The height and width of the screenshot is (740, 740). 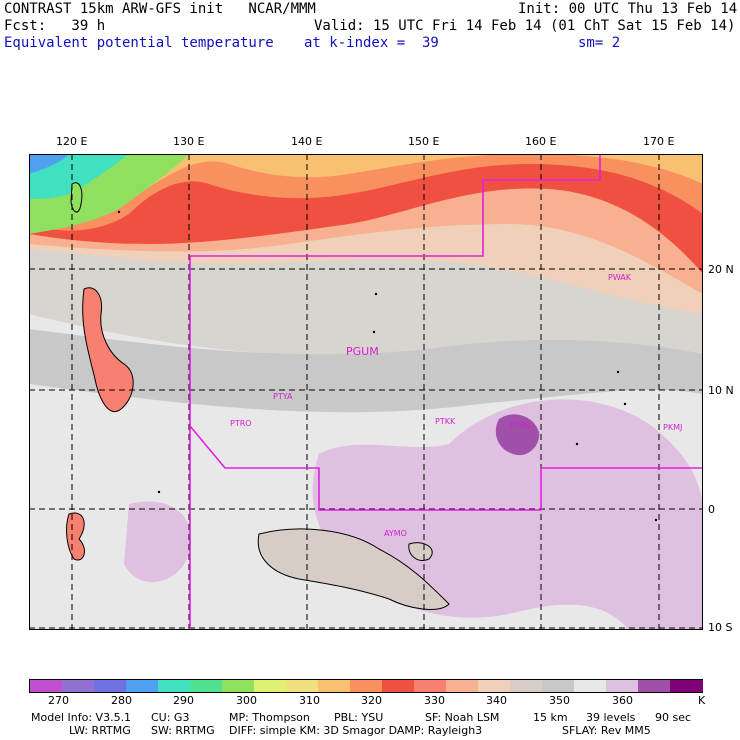 I want to click on lat-label-10n: 10 N, so click(x=721, y=390).